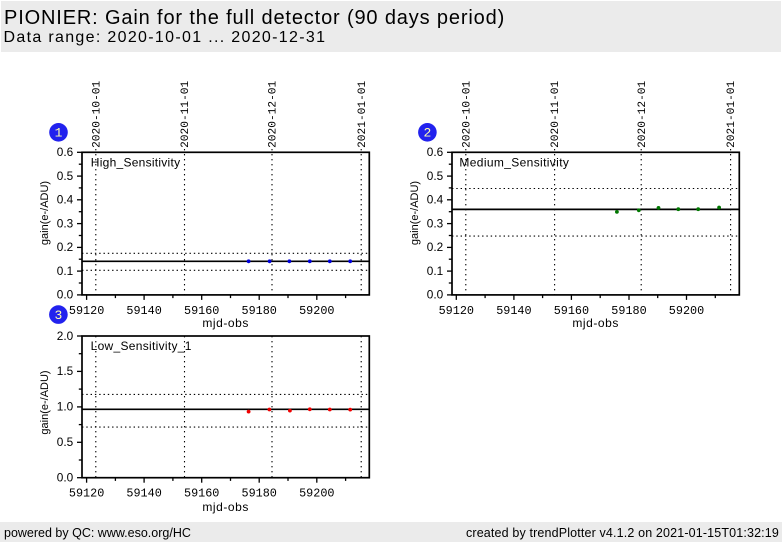  What do you see at coordinates (59, 133) in the screenshot?
I see `svg-text: 1` at bounding box center [59, 133].